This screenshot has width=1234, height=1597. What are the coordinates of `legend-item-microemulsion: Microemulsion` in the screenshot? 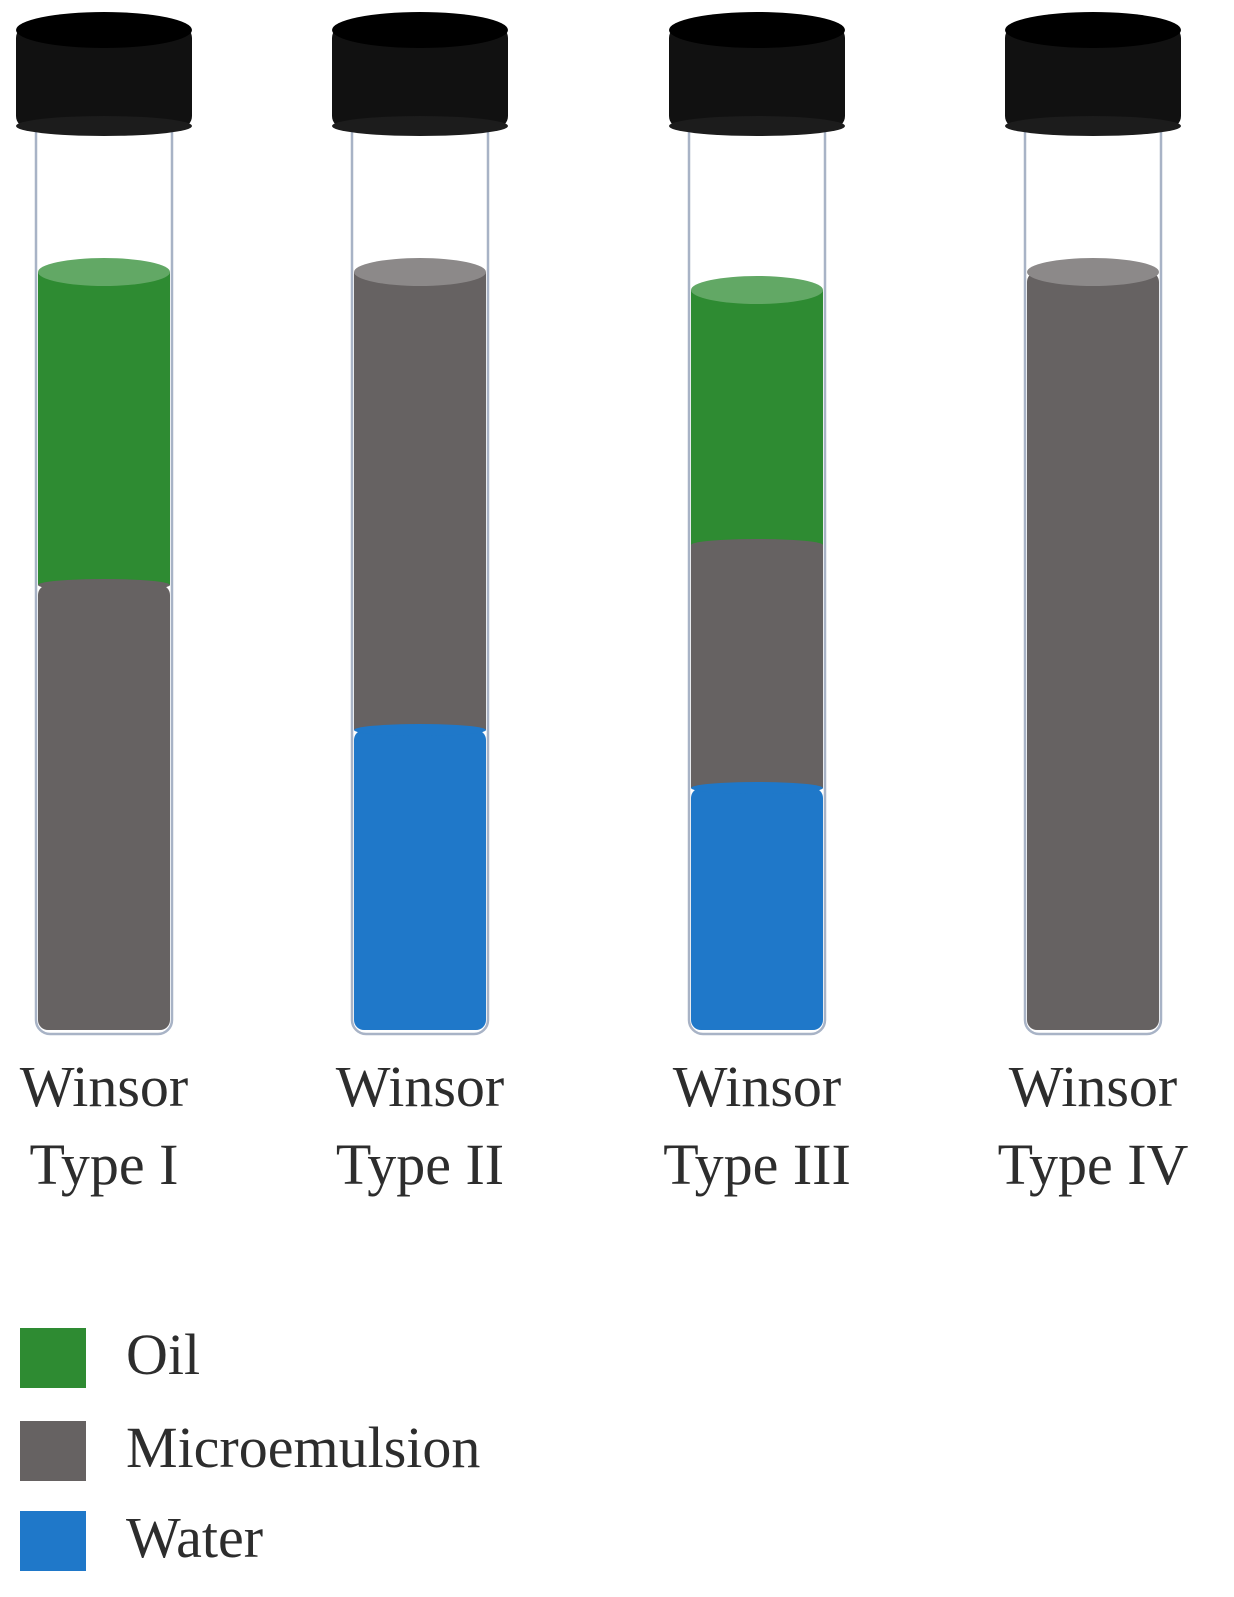 It's located at (280, 1450).